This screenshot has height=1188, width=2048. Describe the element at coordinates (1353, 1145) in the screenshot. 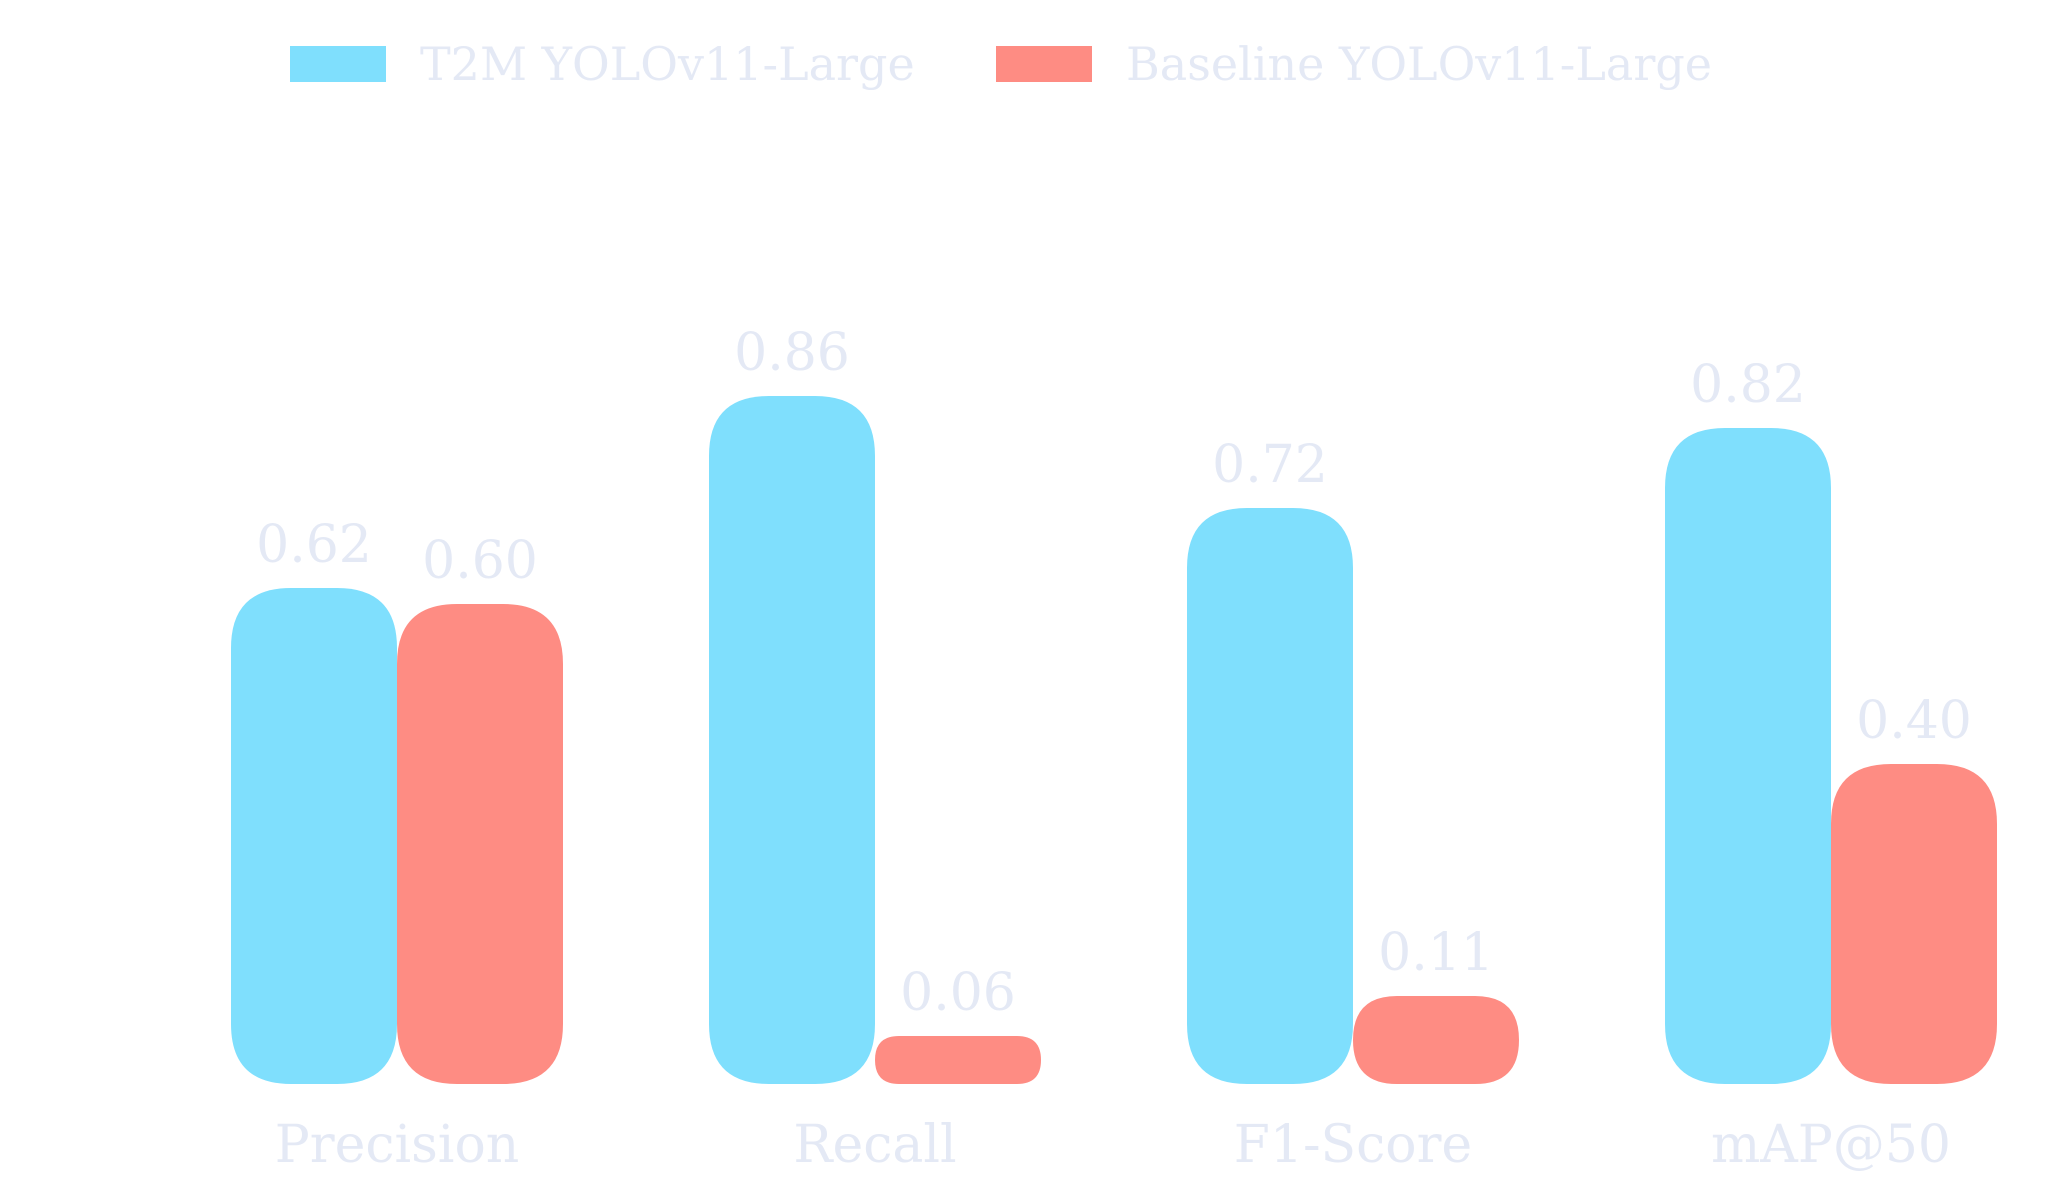

I see `x-tick-label-f1-score: F1-Score` at that location.